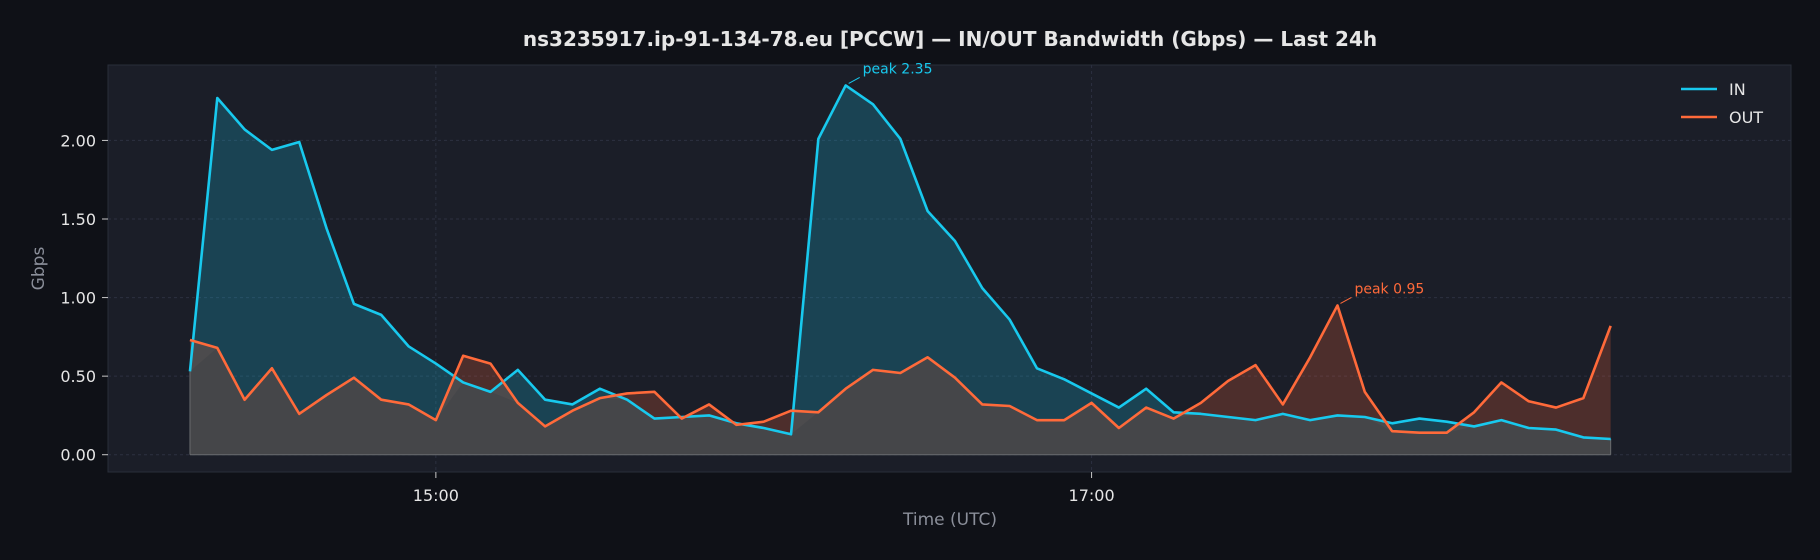 This screenshot has width=1820, height=560. I want to click on x-tick-label: 15:00, so click(436, 495).